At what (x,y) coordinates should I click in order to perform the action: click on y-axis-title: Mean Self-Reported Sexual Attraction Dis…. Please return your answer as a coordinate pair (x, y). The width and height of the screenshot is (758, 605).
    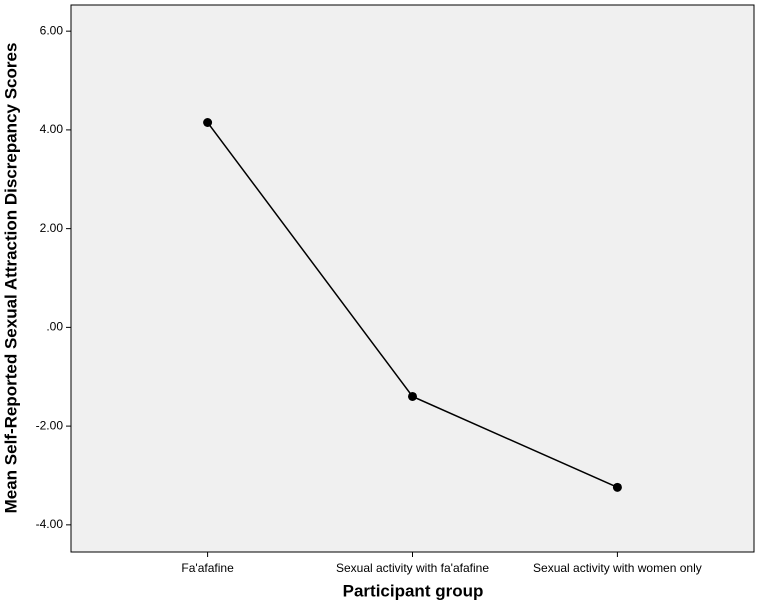
    Looking at the image, I should click on (10, 278).